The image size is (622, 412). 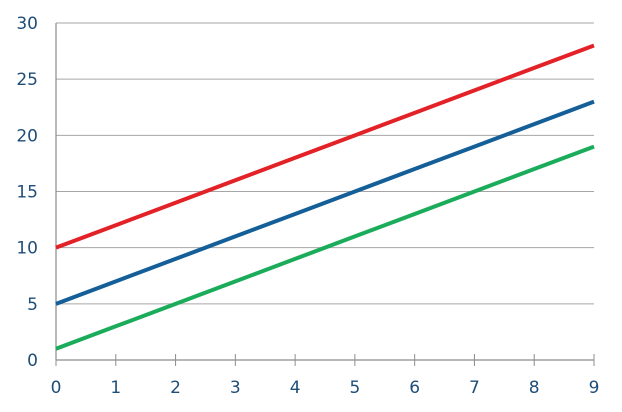 I want to click on x-tick-label: 5, so click(x=354, y=388).